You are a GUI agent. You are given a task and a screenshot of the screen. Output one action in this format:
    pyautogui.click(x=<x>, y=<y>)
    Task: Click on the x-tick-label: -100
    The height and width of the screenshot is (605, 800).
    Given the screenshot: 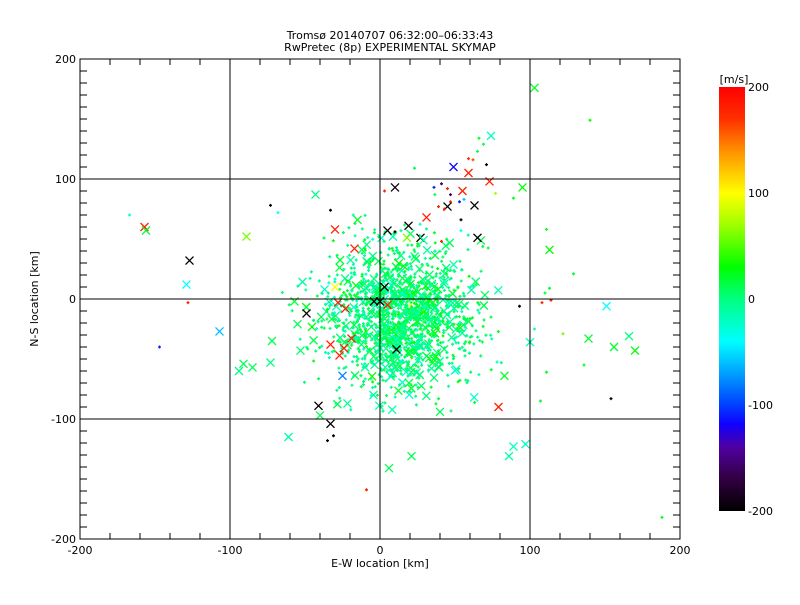 What is the action you would take?
    pyautogui.click(x=230, y=550)
    